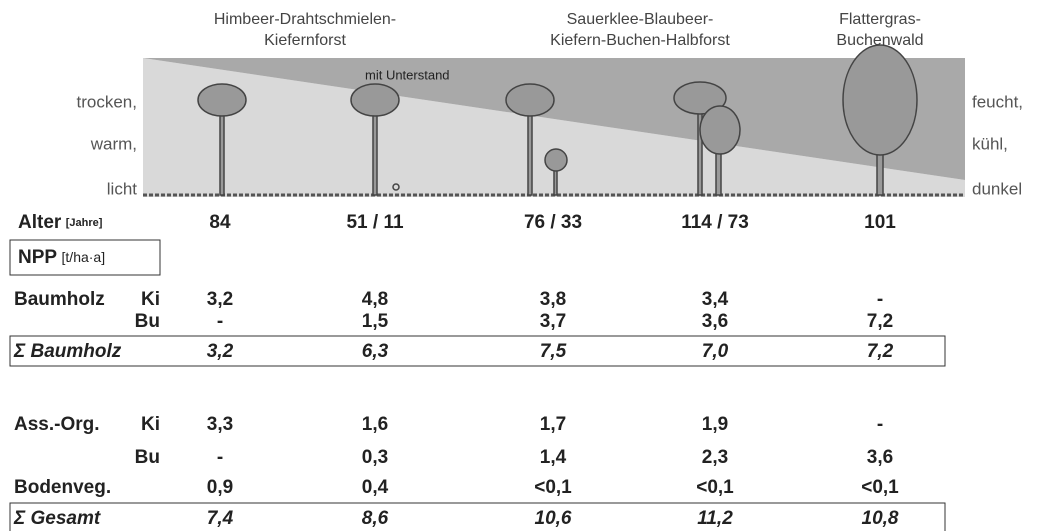 The height and width of the screenshot is (531, 1052). What do you see at coordinates (374, 222) in the screenshot?
I see `age-value: 51 / 11` at bounding box center [374, 222].